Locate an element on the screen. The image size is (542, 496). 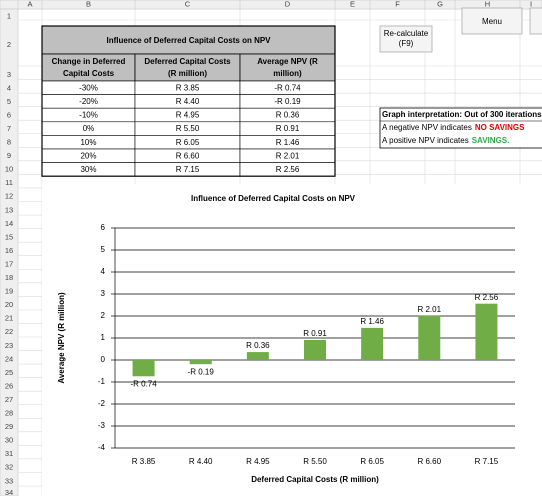
x-tick-label: R 7.15 is located at coordinates (487, 461).